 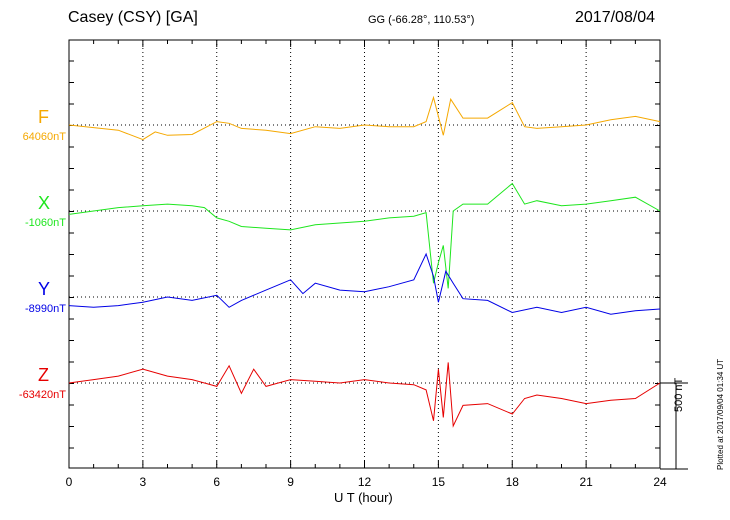 I want to click on x-tick-label: 0, so click(x=69, y=482).